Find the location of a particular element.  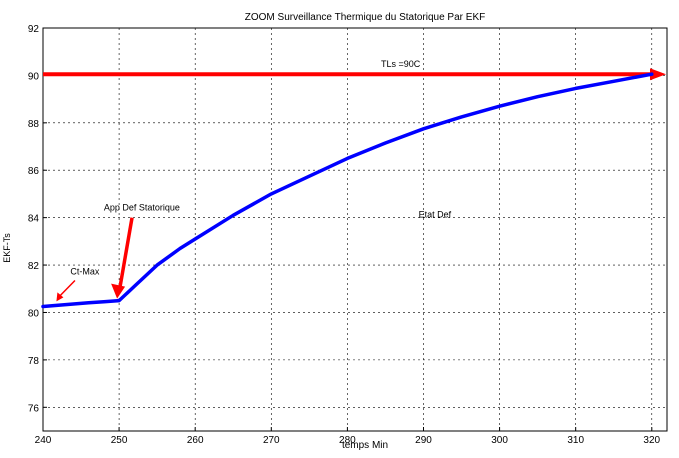

x-tick-label: 300 is located at coordinates (499, 440).